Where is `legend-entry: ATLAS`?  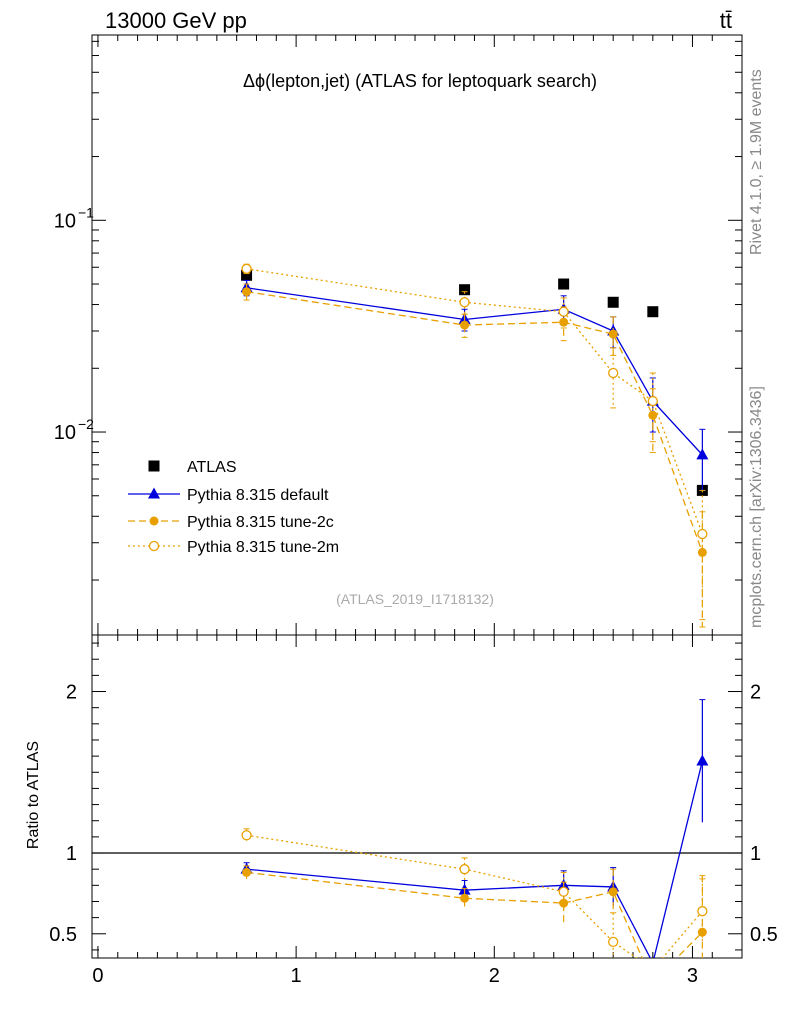 legend-entry: ATLAS is located at coordinates (192, 467).